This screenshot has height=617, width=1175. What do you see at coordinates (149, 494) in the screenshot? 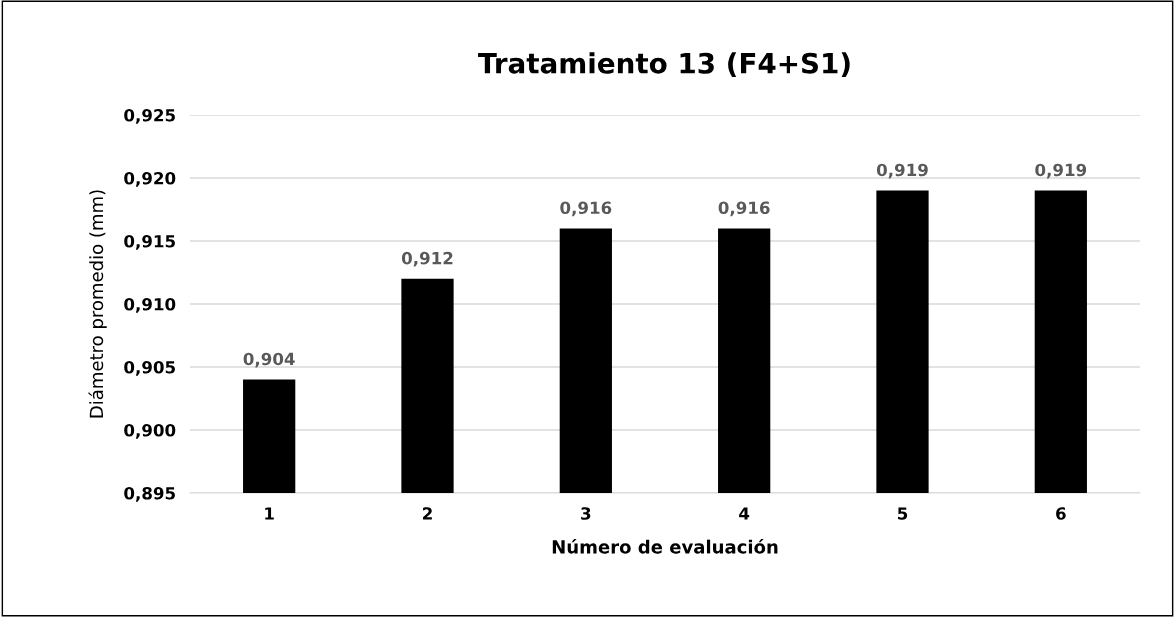
I see `y-tick-label: 0,895` at bounding box center [149, 494].